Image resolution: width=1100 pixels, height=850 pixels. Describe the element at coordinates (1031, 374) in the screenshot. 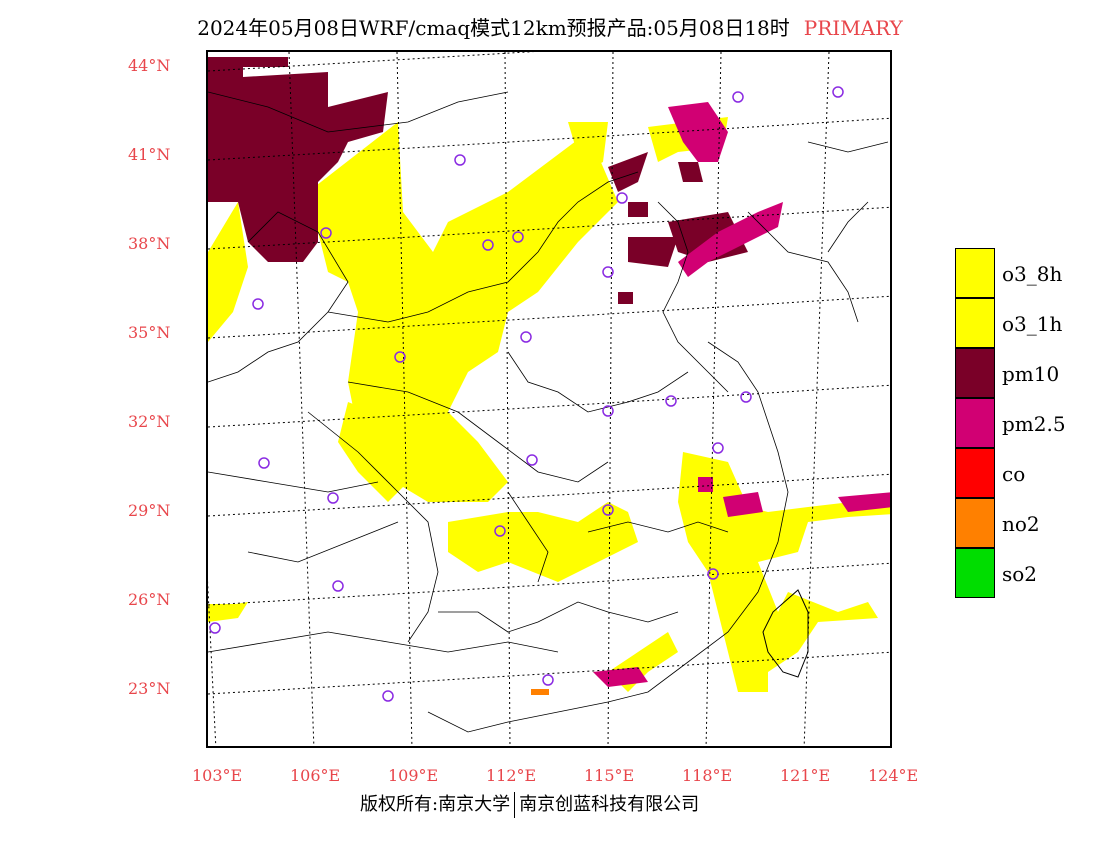

I see `legend-label: pm10` at that location.